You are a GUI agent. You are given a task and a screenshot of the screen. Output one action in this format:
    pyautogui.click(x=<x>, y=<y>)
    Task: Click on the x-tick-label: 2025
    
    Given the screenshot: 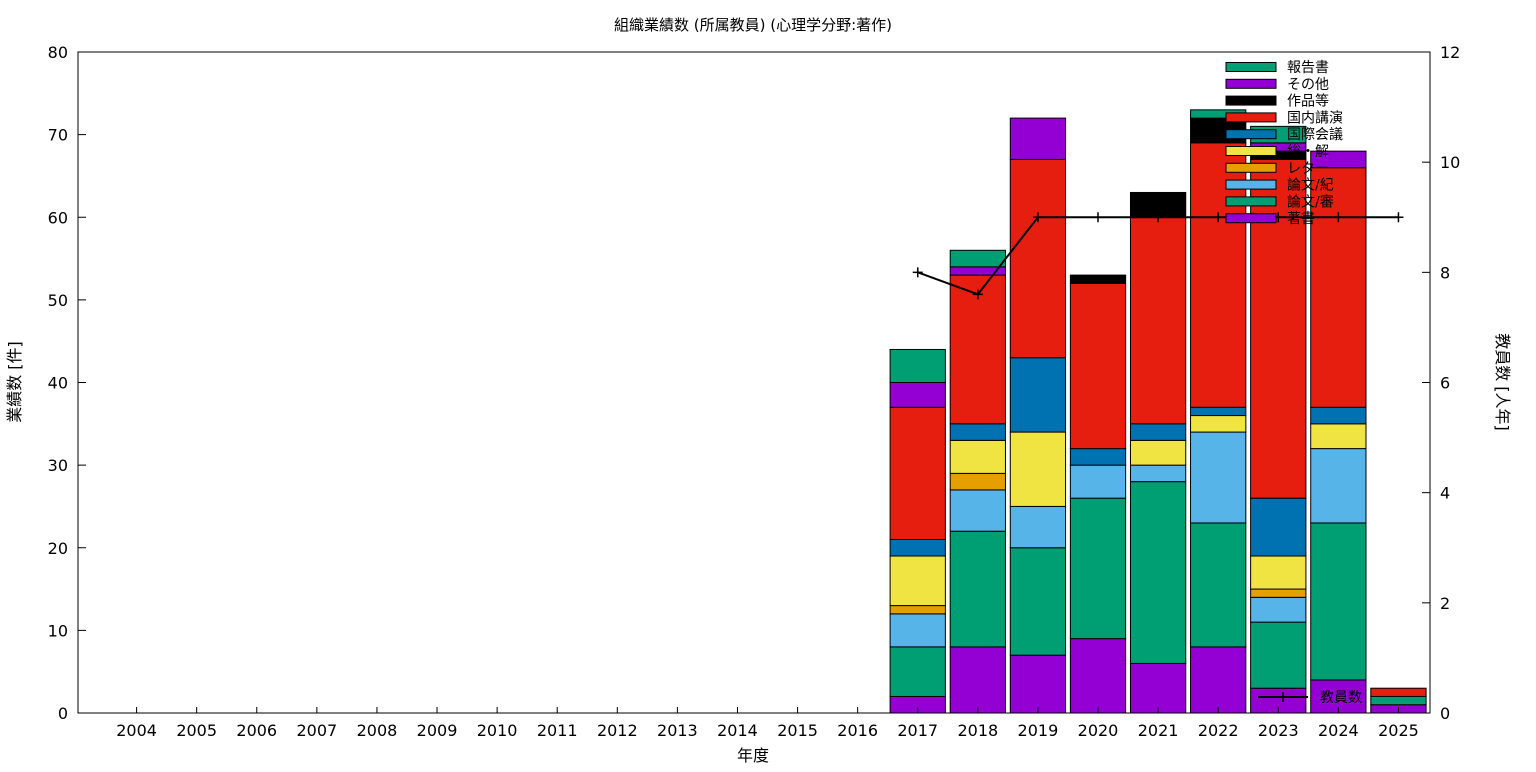 What is the action you would take?
    pyautogui.click(x=1398, y=730)
    